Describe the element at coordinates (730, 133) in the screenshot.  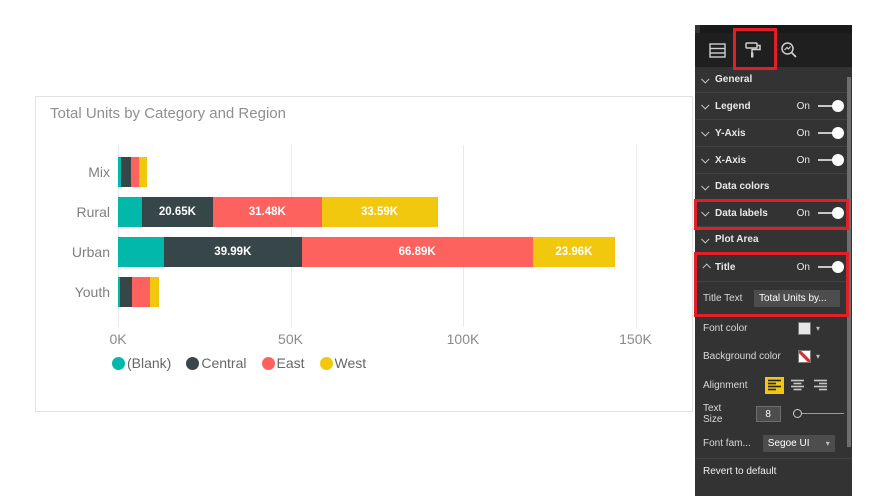
I see `section-label: Y-Axis` at that location.